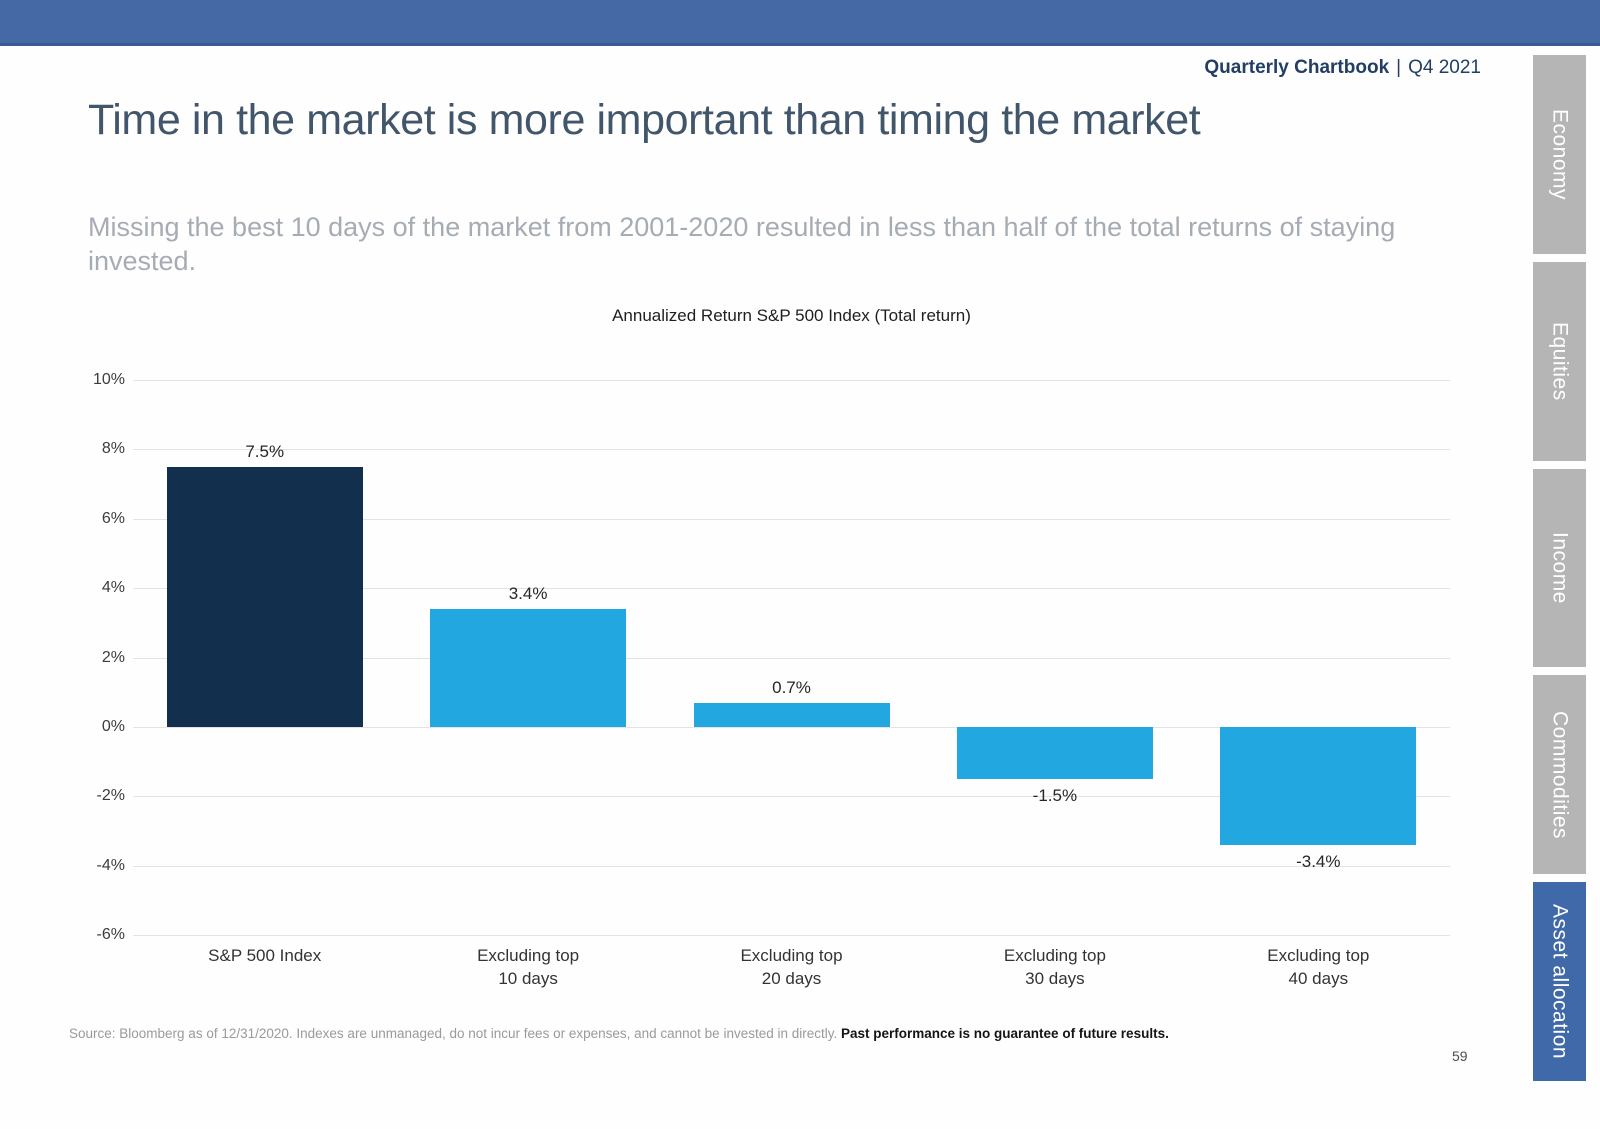 Image resolution: width=1600 pixels, height=1129 pixels. What do you see at coordinates (113, 657) in the screenshot?
I see `y-axis-tick-label: 2%` at bounding box center [113, 657].